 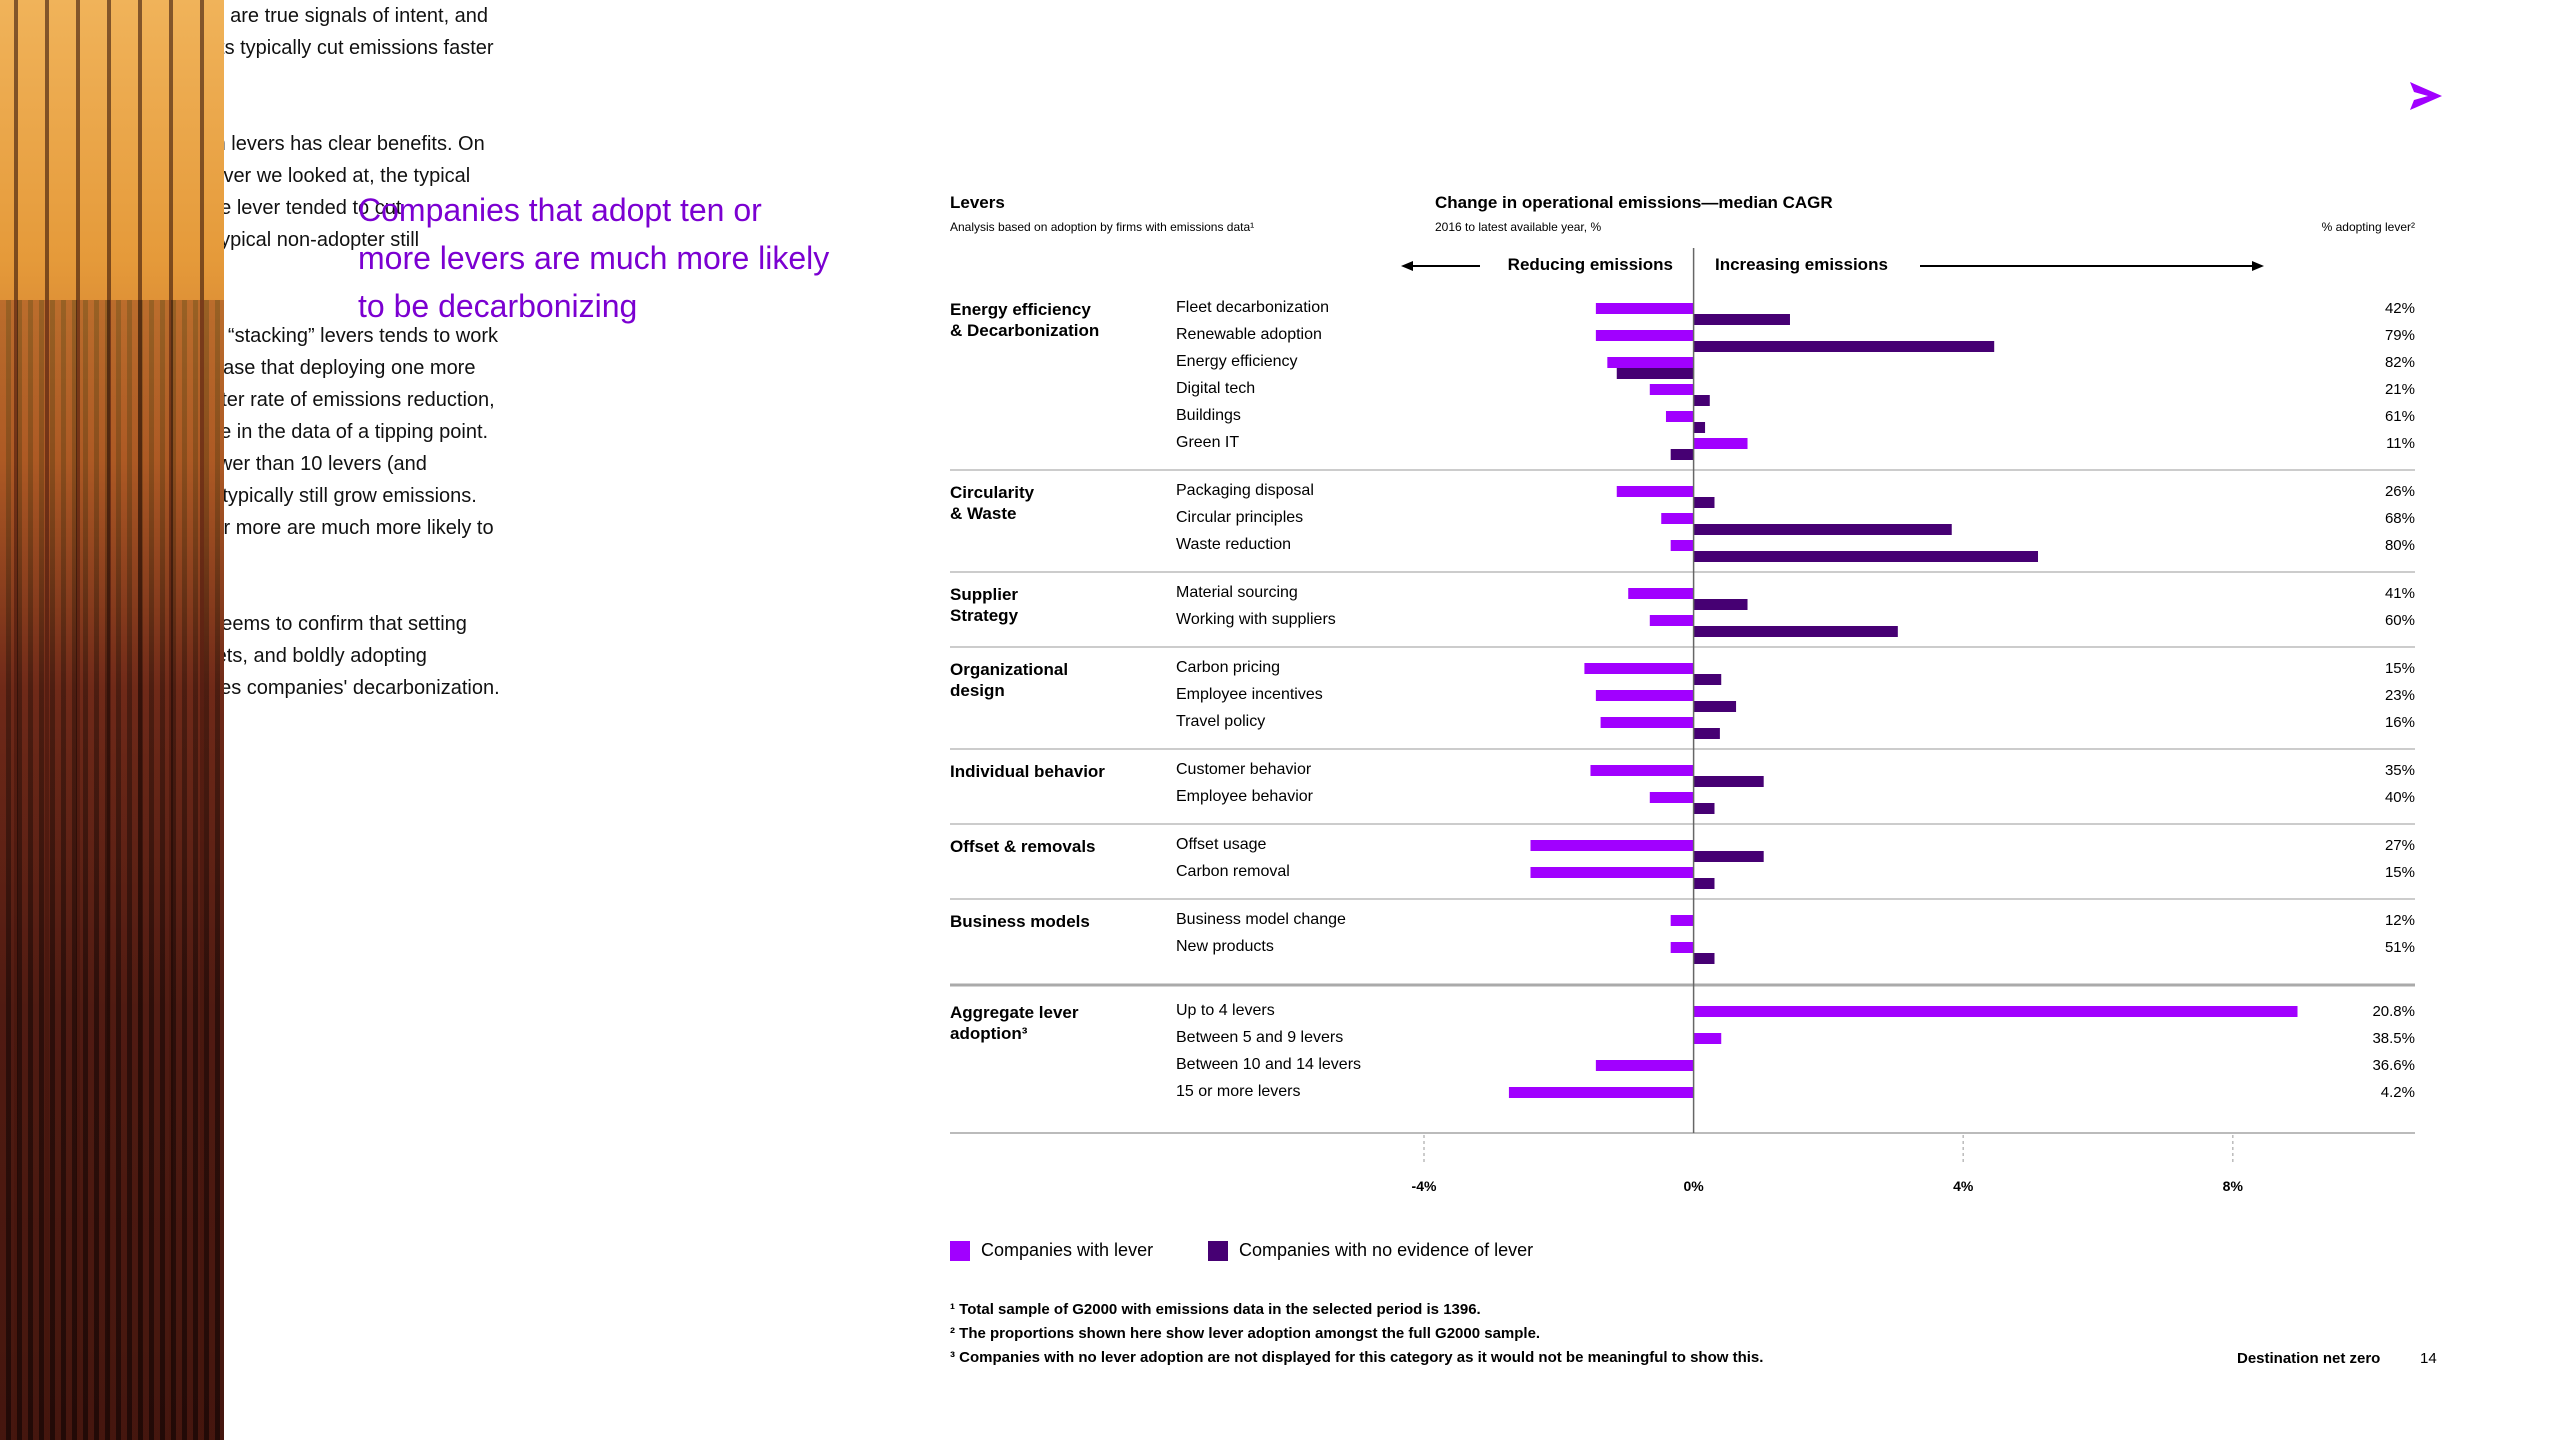 I want to click on x-tick-label: -4%, so click(x=1424, y=1186).